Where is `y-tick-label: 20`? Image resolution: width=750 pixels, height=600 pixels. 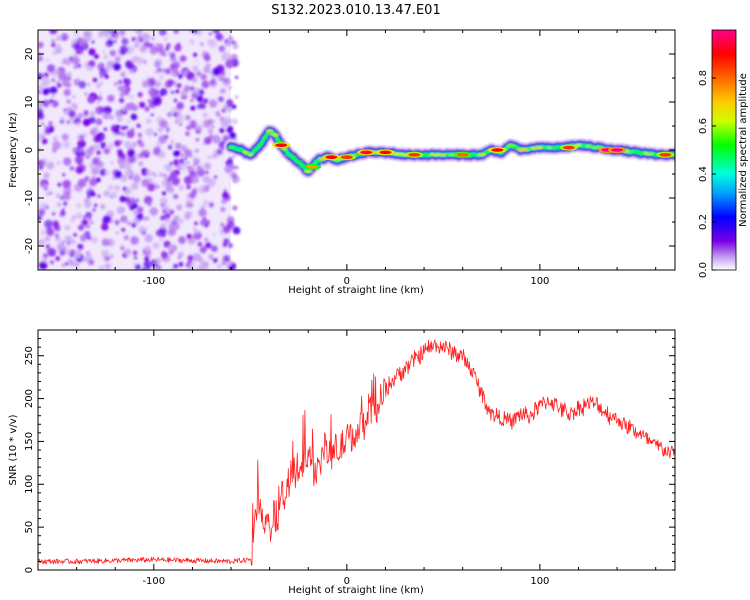 y-tick-label: 20 is located at coordinates (29, 54).